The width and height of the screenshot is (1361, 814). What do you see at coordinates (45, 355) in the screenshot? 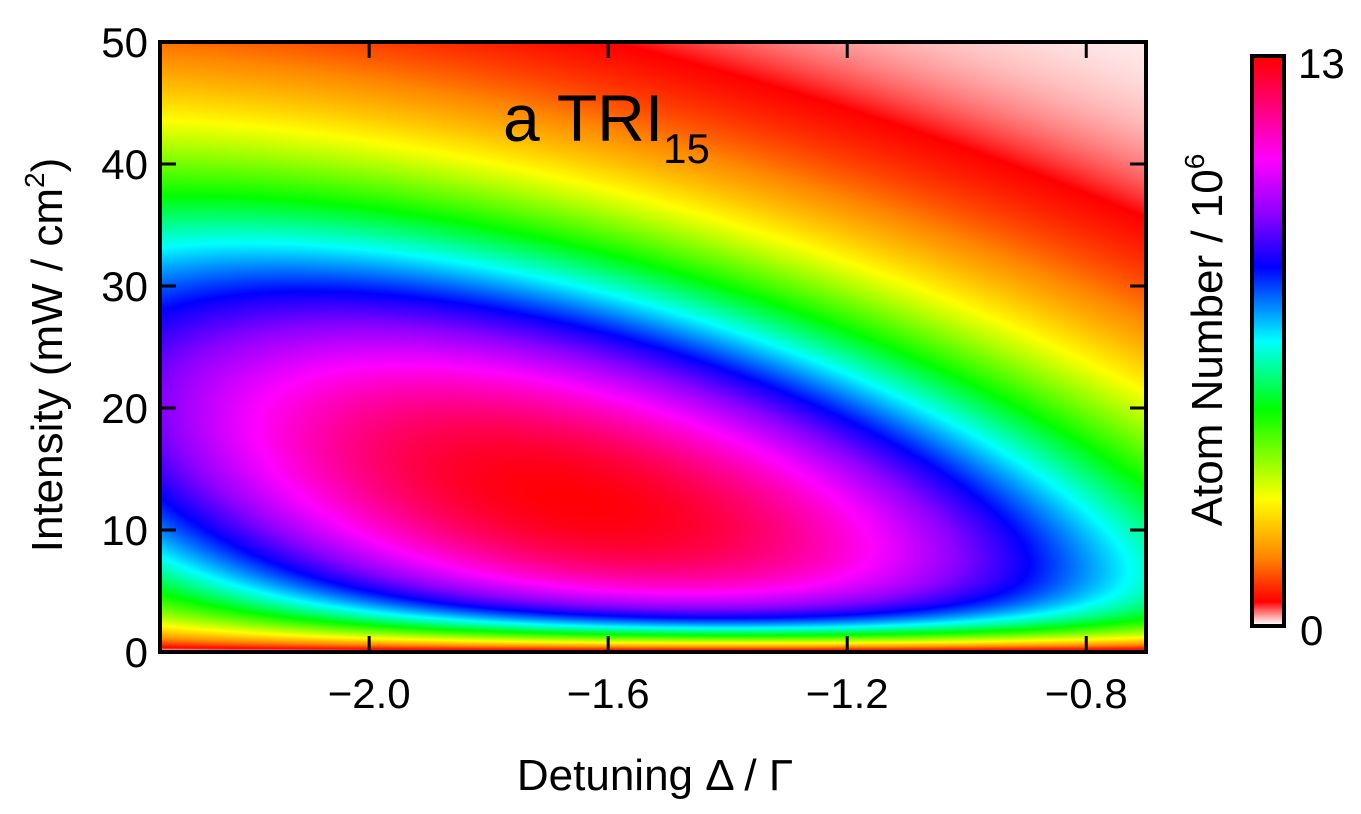
I see `y-axis-title: Intensity (mW / cm2)` at bounding box center [45, 355].